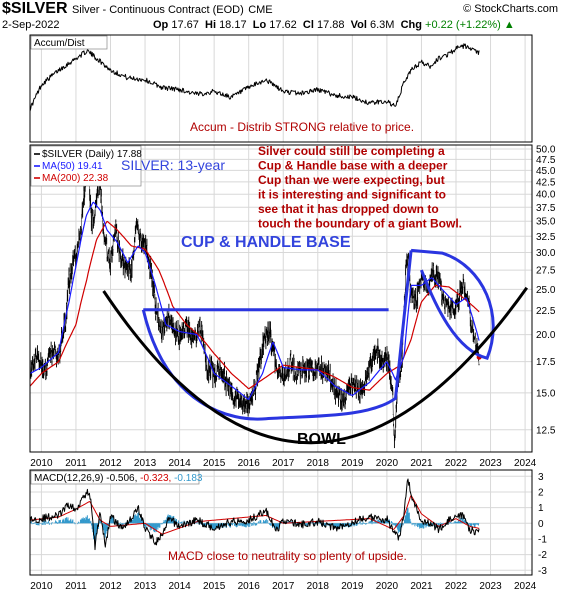  I want to click on price-y-label-17.5: 17.5, so click(546, 362).